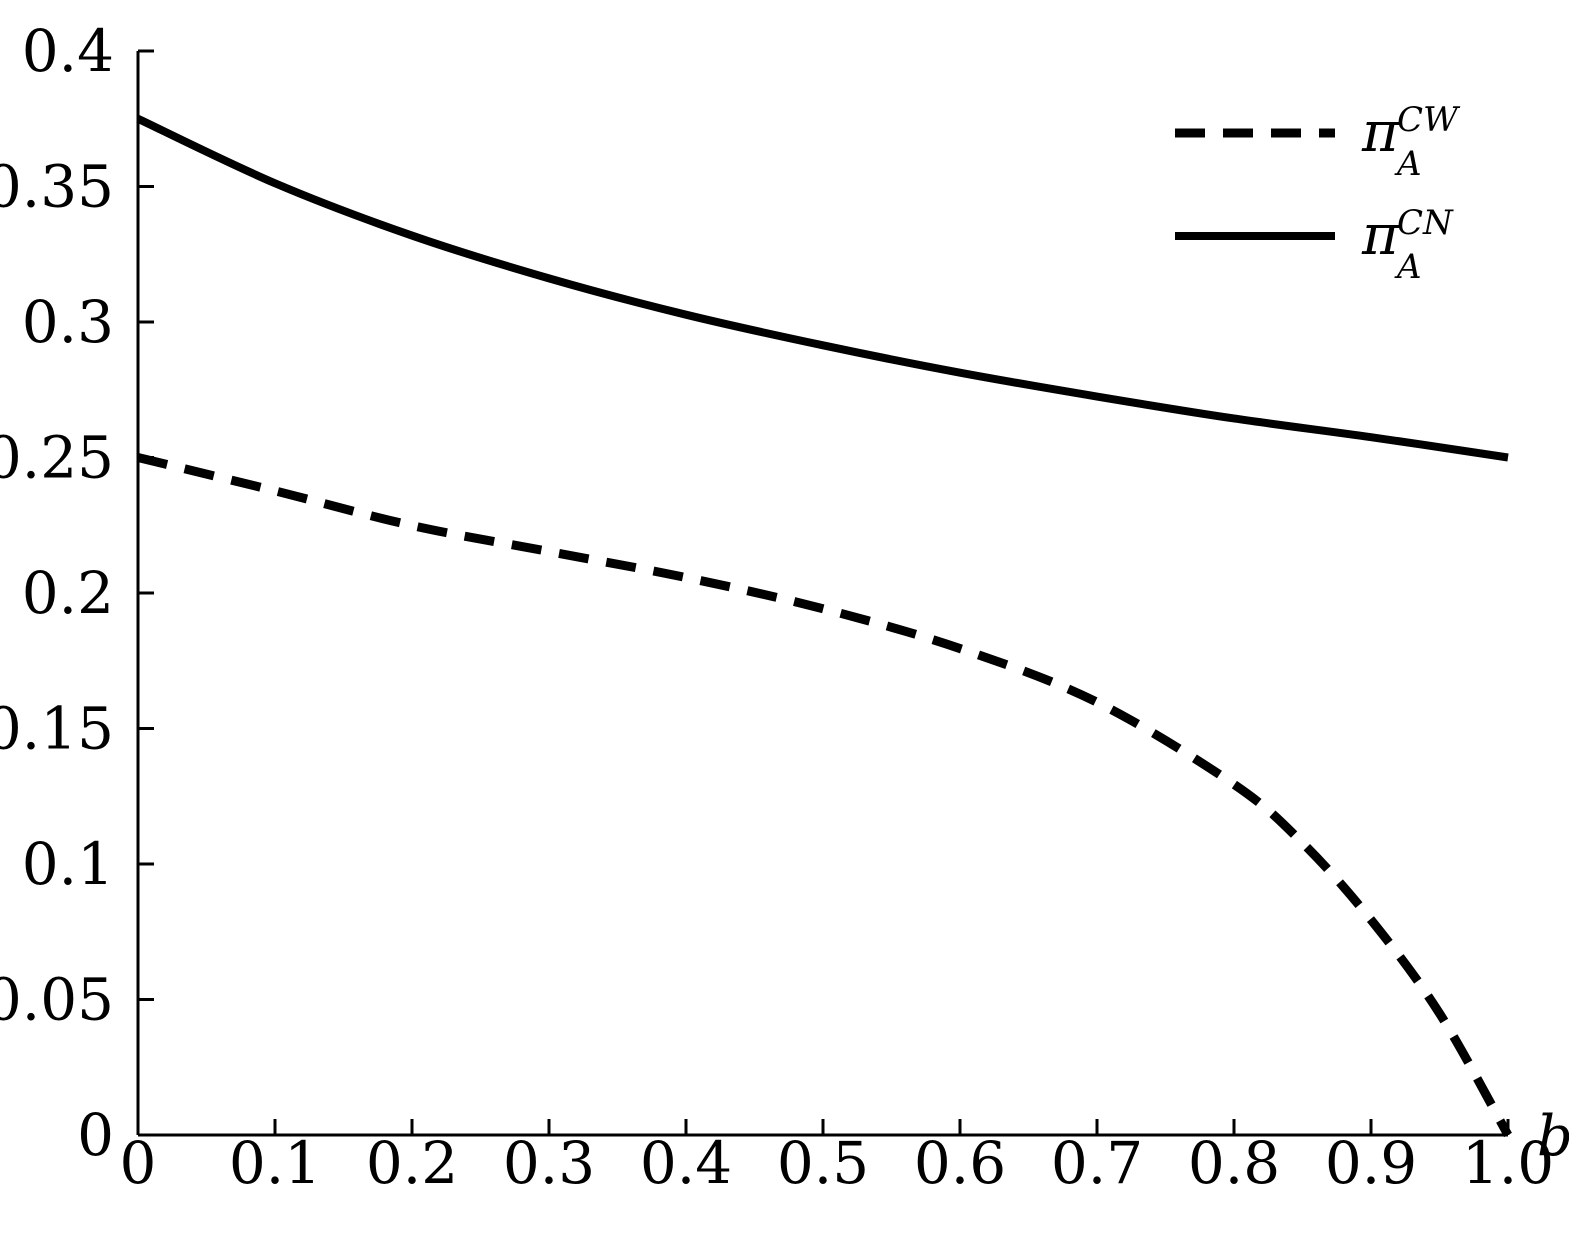  Describe the element at coordinates (57, 729) in the screenshot. I see `y-tick-label: 0.15` at that location.